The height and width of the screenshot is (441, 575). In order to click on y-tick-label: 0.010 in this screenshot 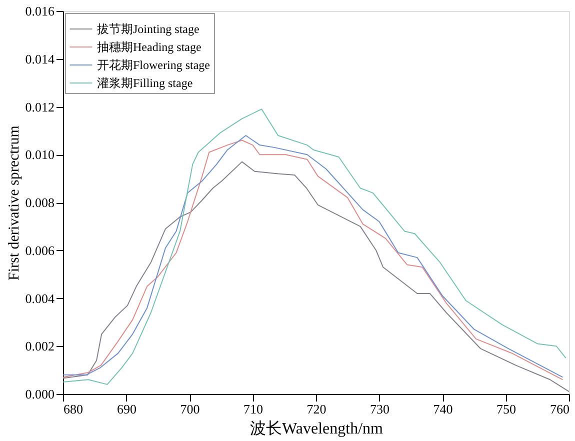, I will do `click(39, 154)`.